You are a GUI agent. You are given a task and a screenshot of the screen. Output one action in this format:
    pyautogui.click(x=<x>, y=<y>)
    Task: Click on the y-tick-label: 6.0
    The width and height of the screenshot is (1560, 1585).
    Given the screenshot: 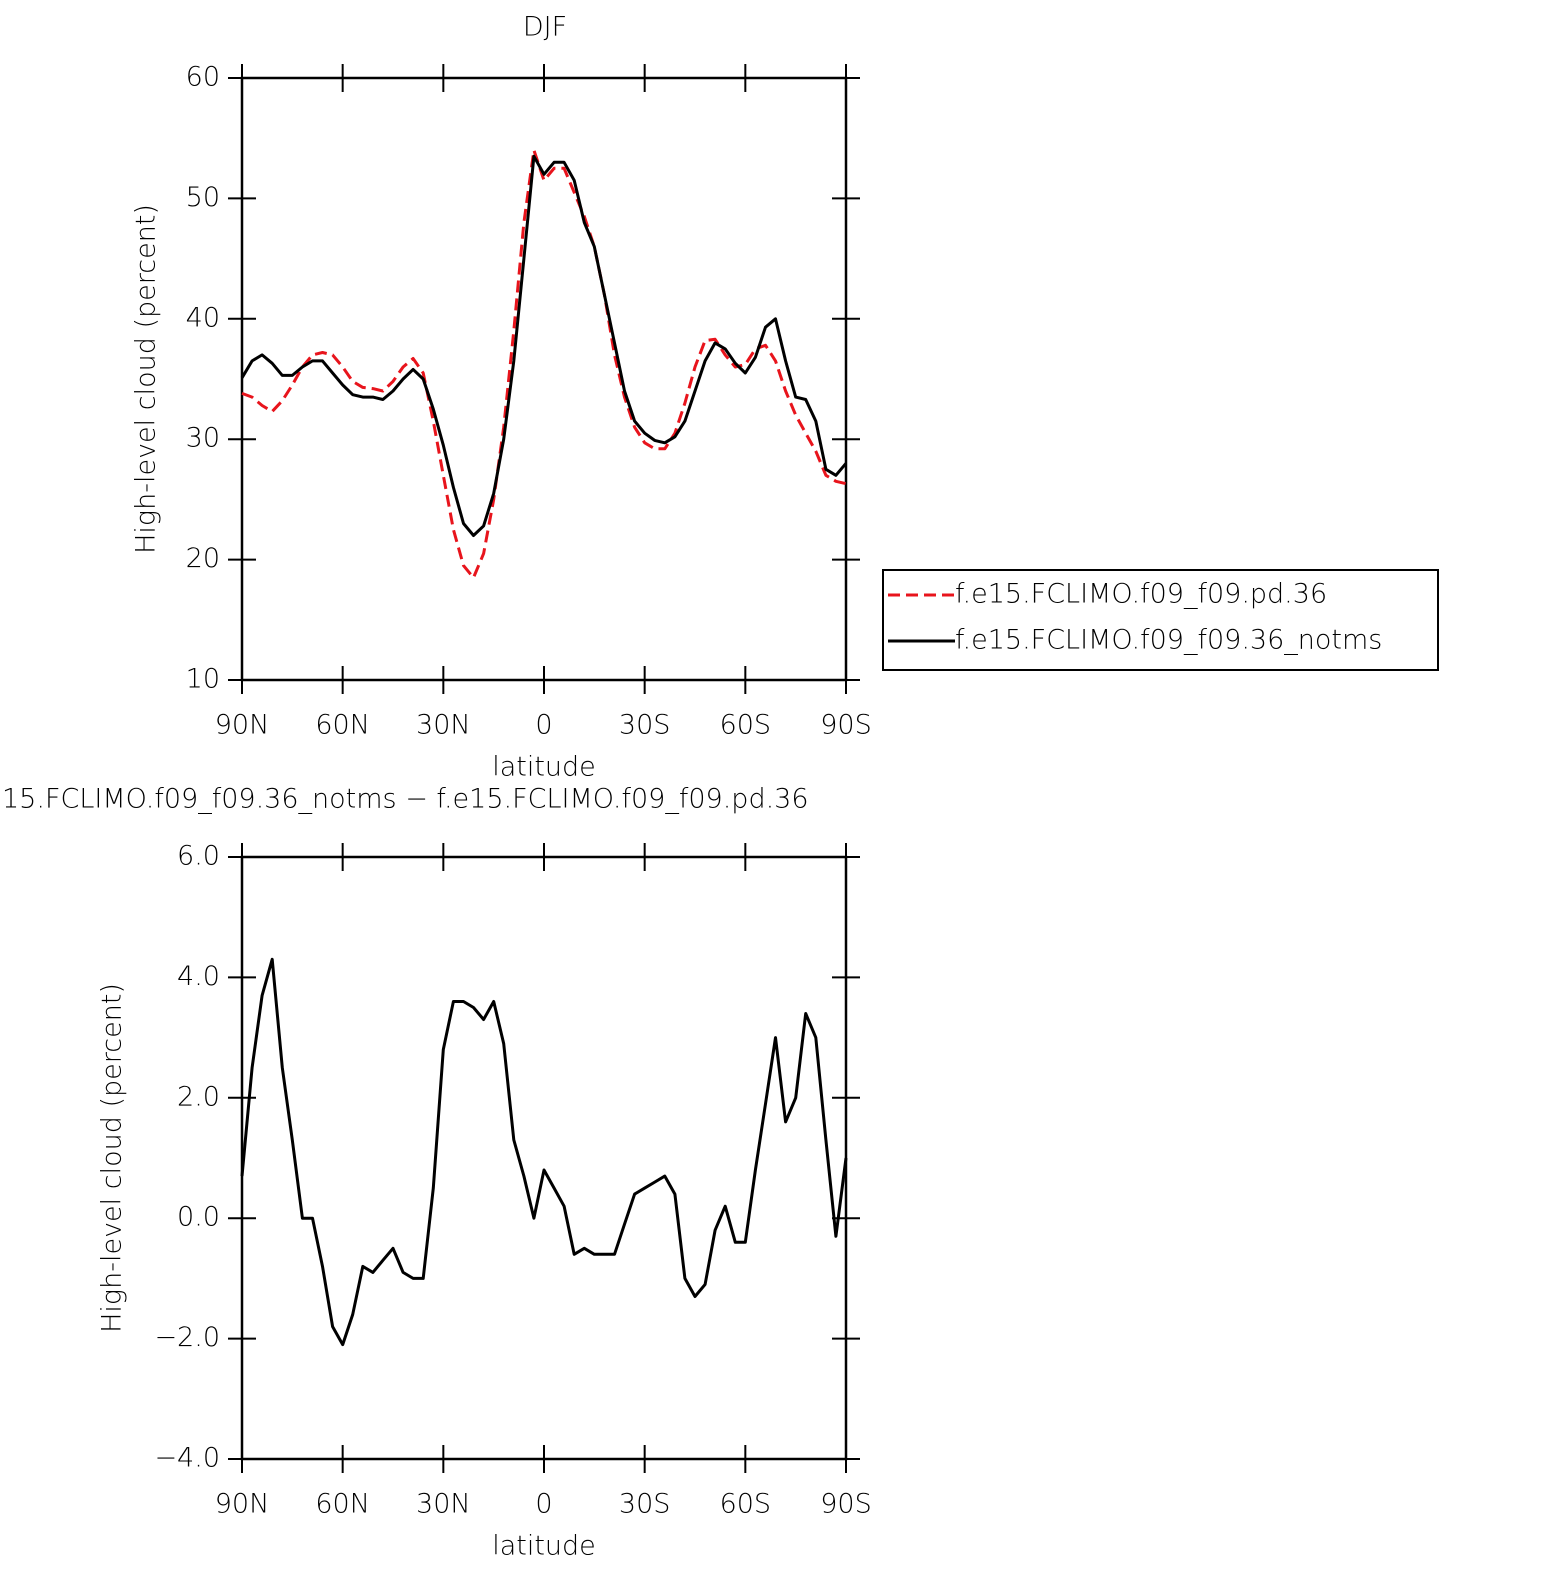 What is the action you would take?
    pyautogui.click(x=198, y=856)
    